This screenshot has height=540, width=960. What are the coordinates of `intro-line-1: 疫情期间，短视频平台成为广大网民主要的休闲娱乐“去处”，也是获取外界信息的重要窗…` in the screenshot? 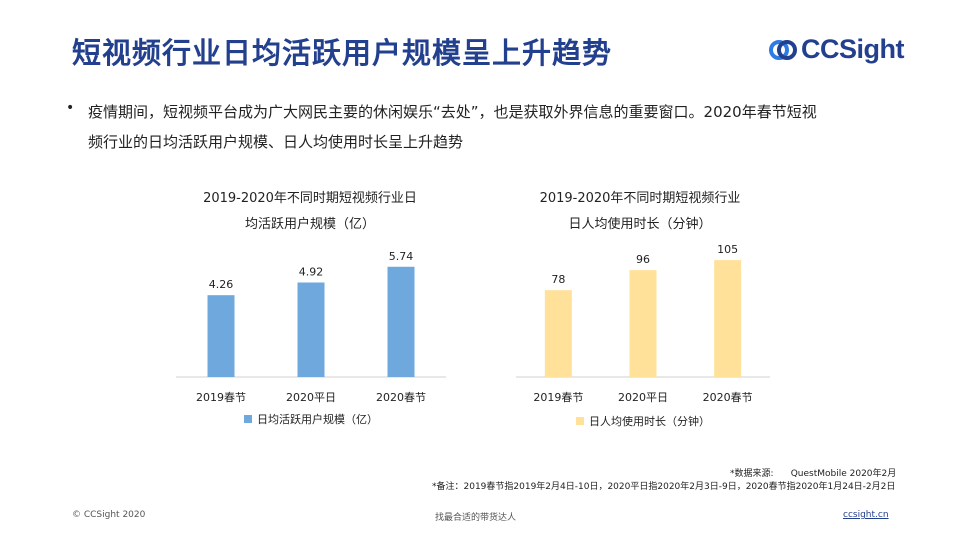 It's located at (452, 112).